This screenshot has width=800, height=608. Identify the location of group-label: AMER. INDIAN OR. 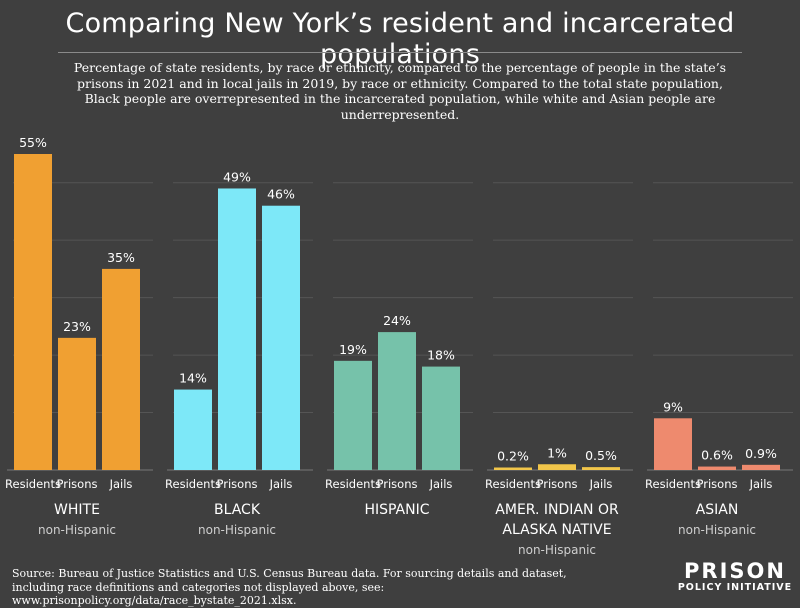
(557, 510).